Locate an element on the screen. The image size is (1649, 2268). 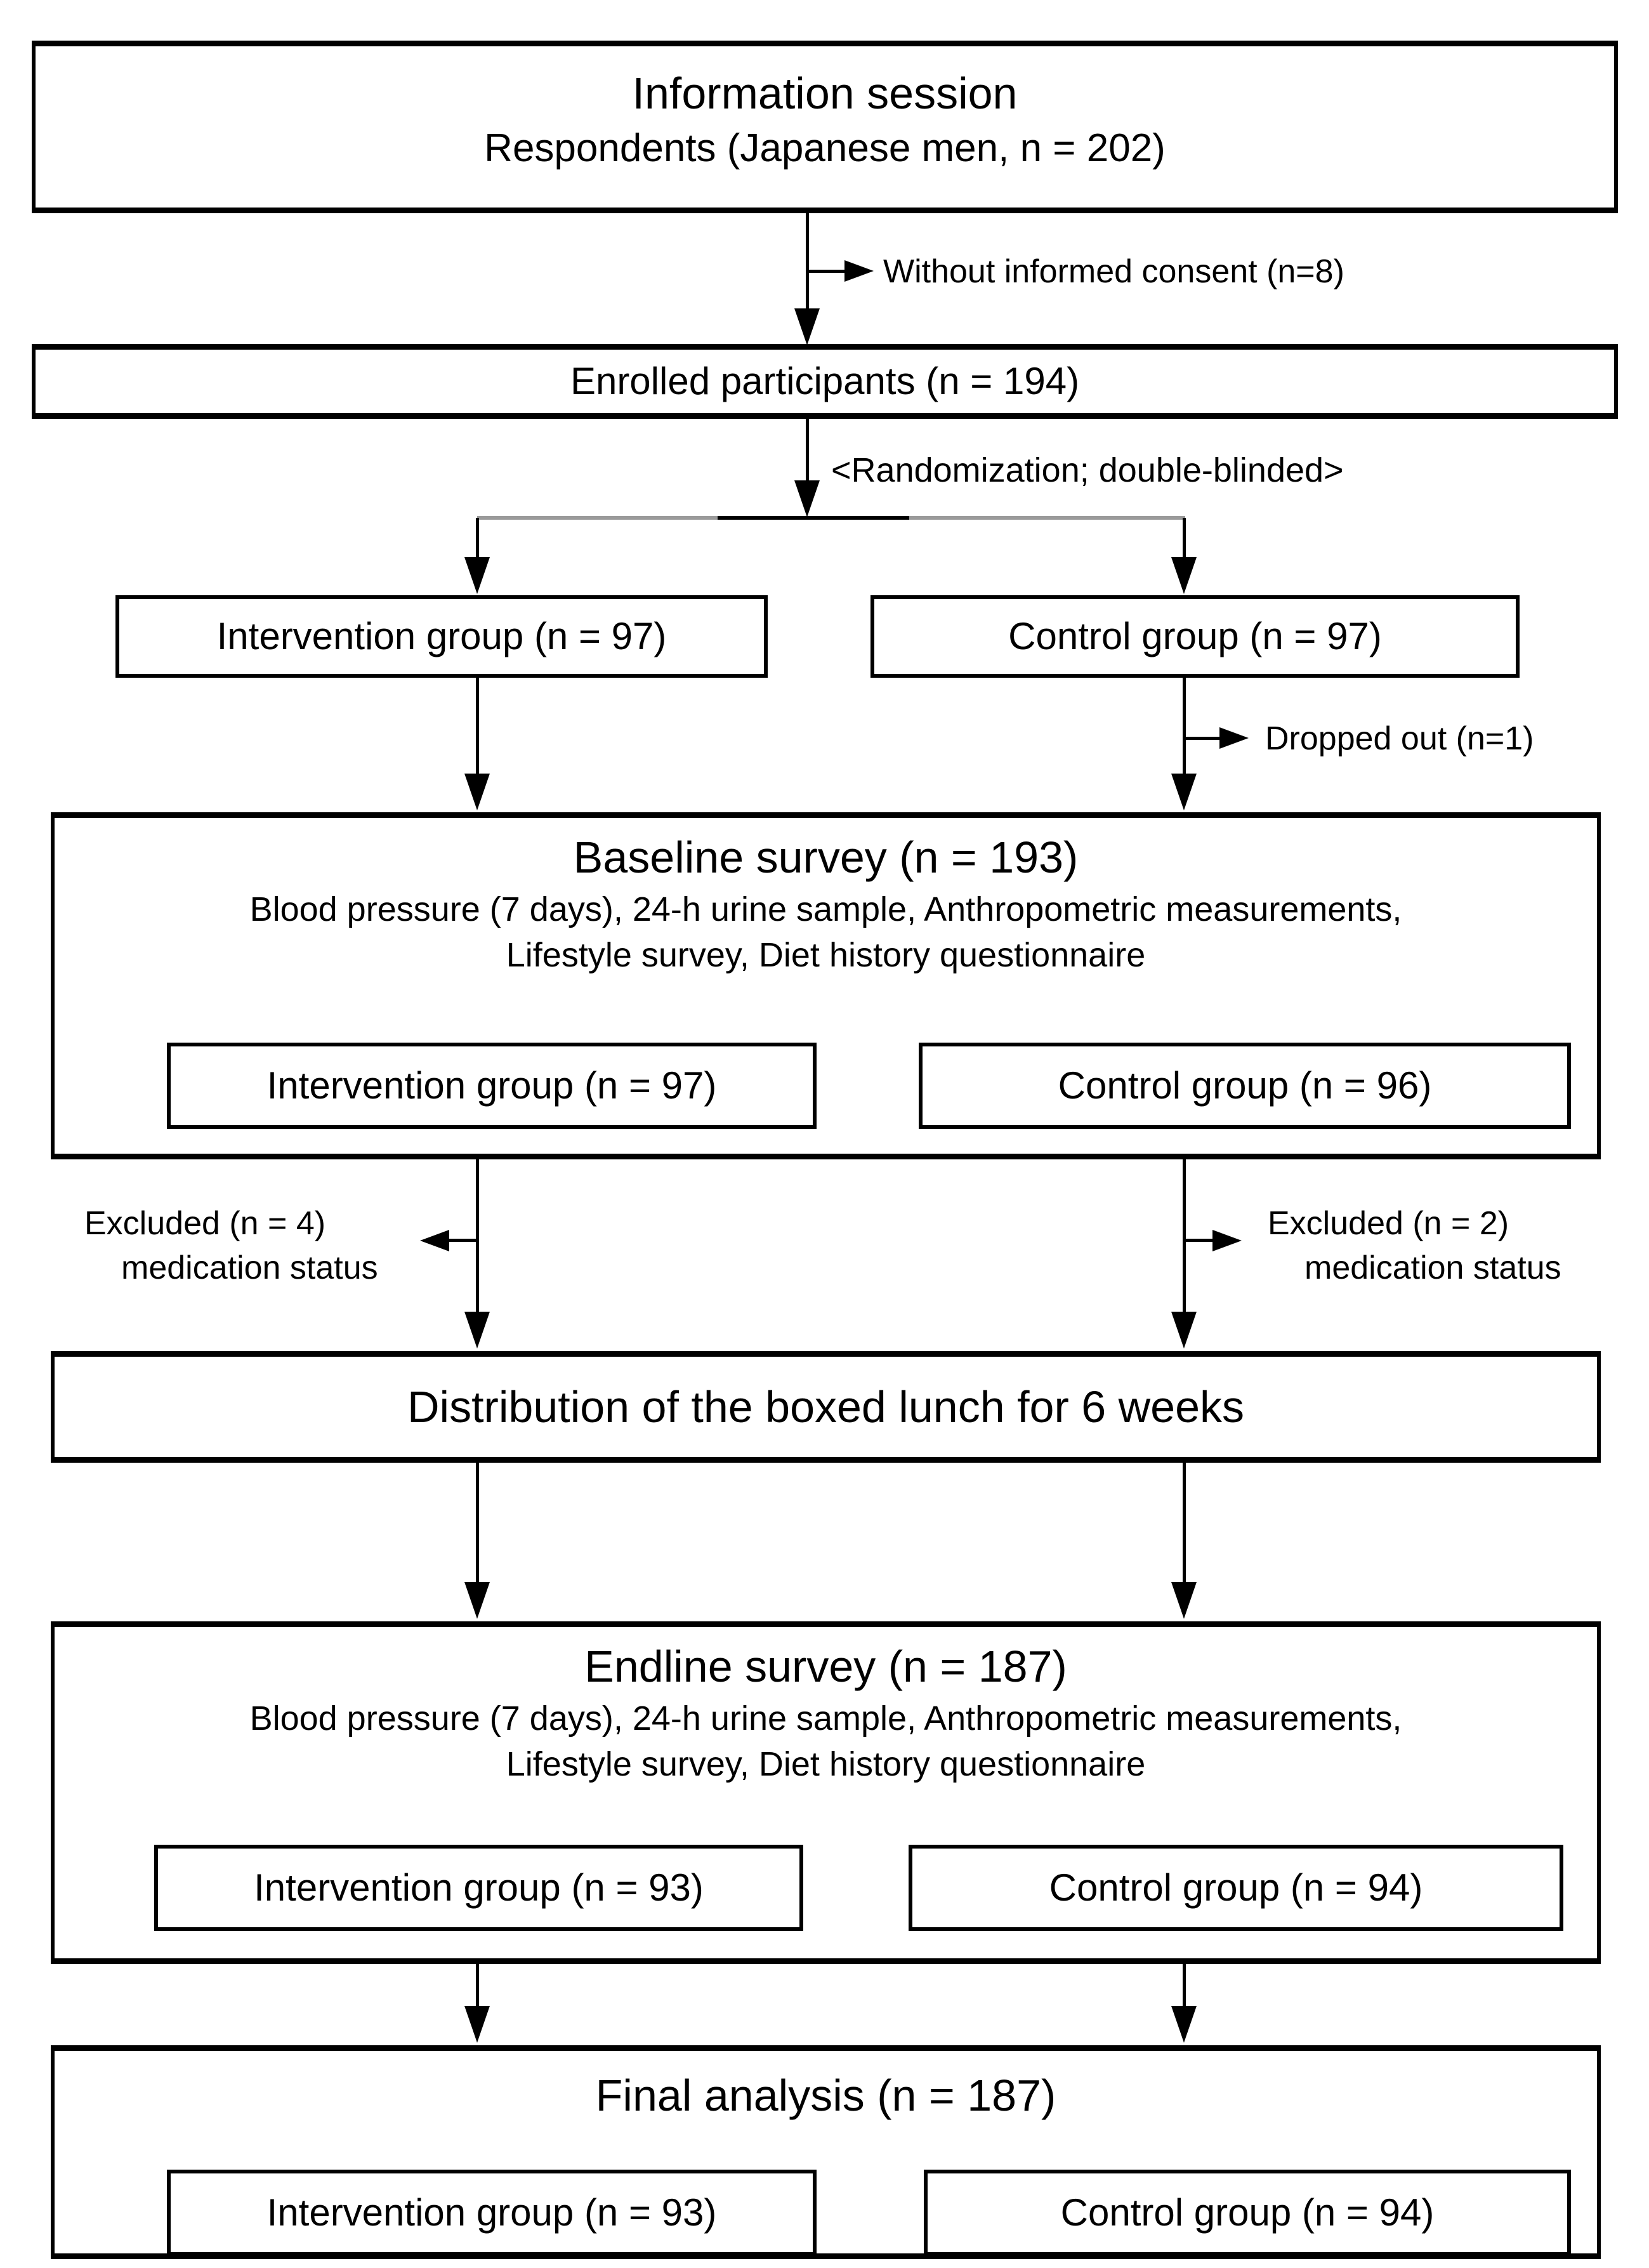
connector-control-to-baseline is located at coordinates (1184, 728).